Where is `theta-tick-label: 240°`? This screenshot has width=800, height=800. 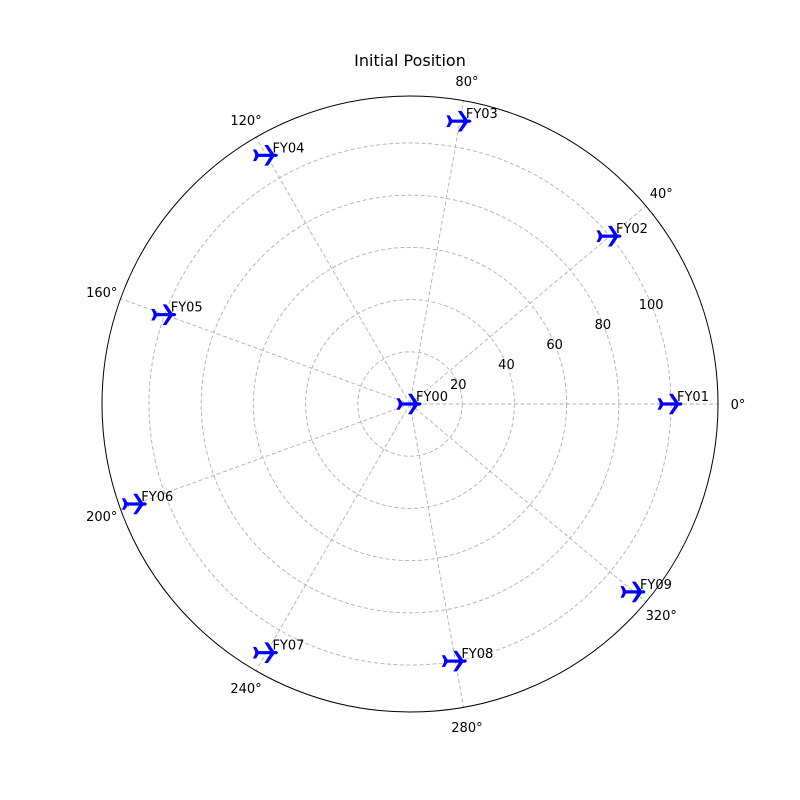 theta-tick-label: 240° is located at coordinates (245, 689).